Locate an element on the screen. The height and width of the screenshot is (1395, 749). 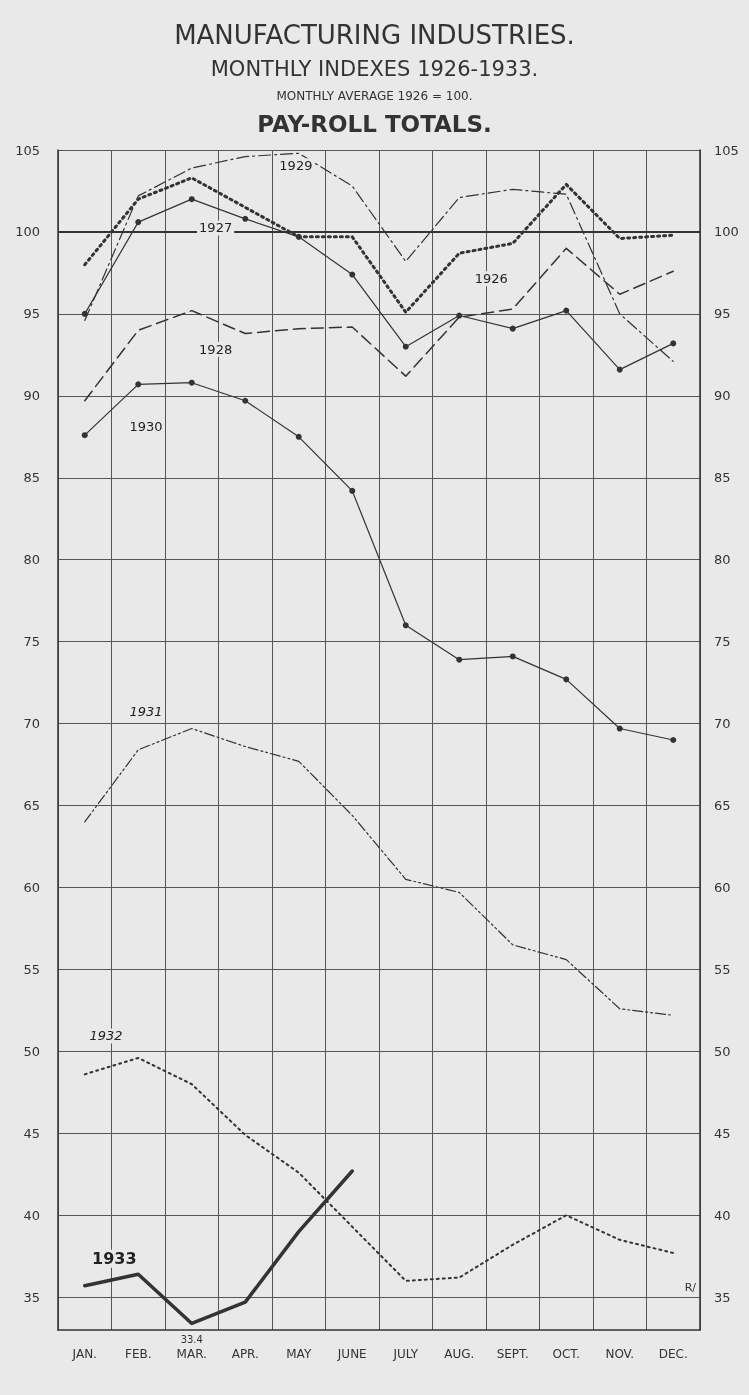
series-label: 1927 is located at coordinates (216, 228).